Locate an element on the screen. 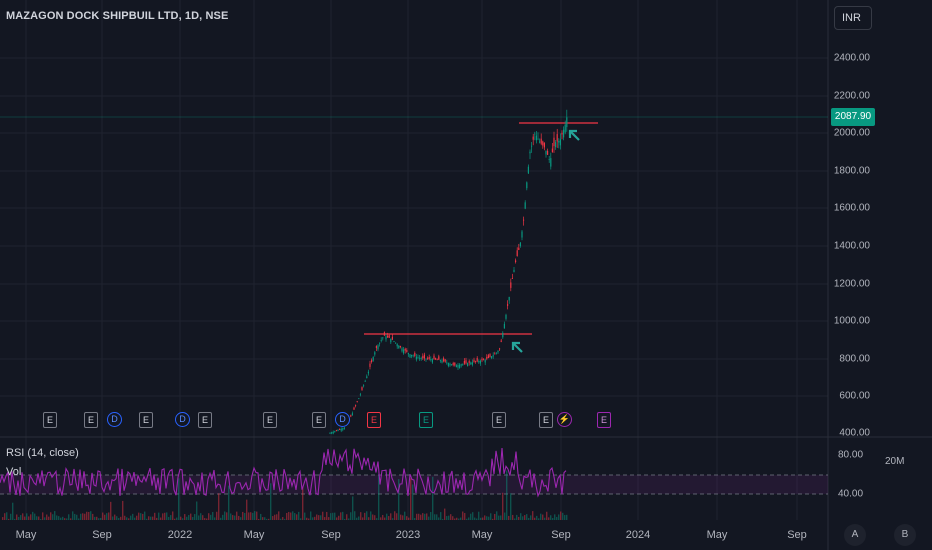 Image resolution: width=932 pixels, height=550 pixels. bar-settings-button: B is located at coordinates (905, 535).